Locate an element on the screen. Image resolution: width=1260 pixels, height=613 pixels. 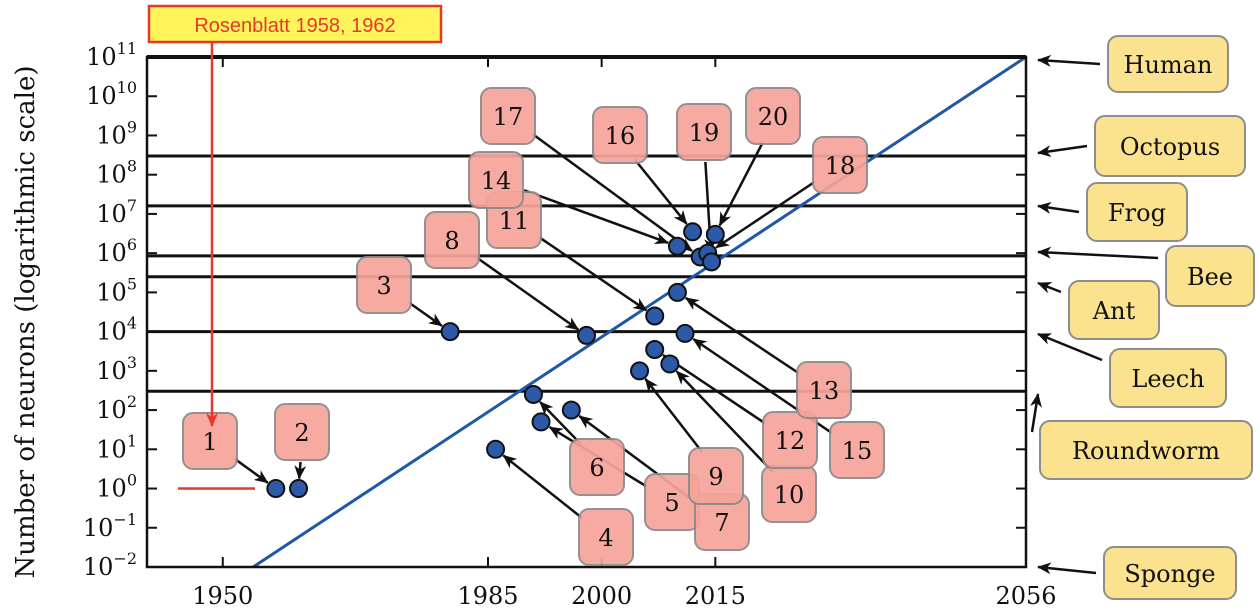
point-label-6: 6 is located at coordinates (597, 467).